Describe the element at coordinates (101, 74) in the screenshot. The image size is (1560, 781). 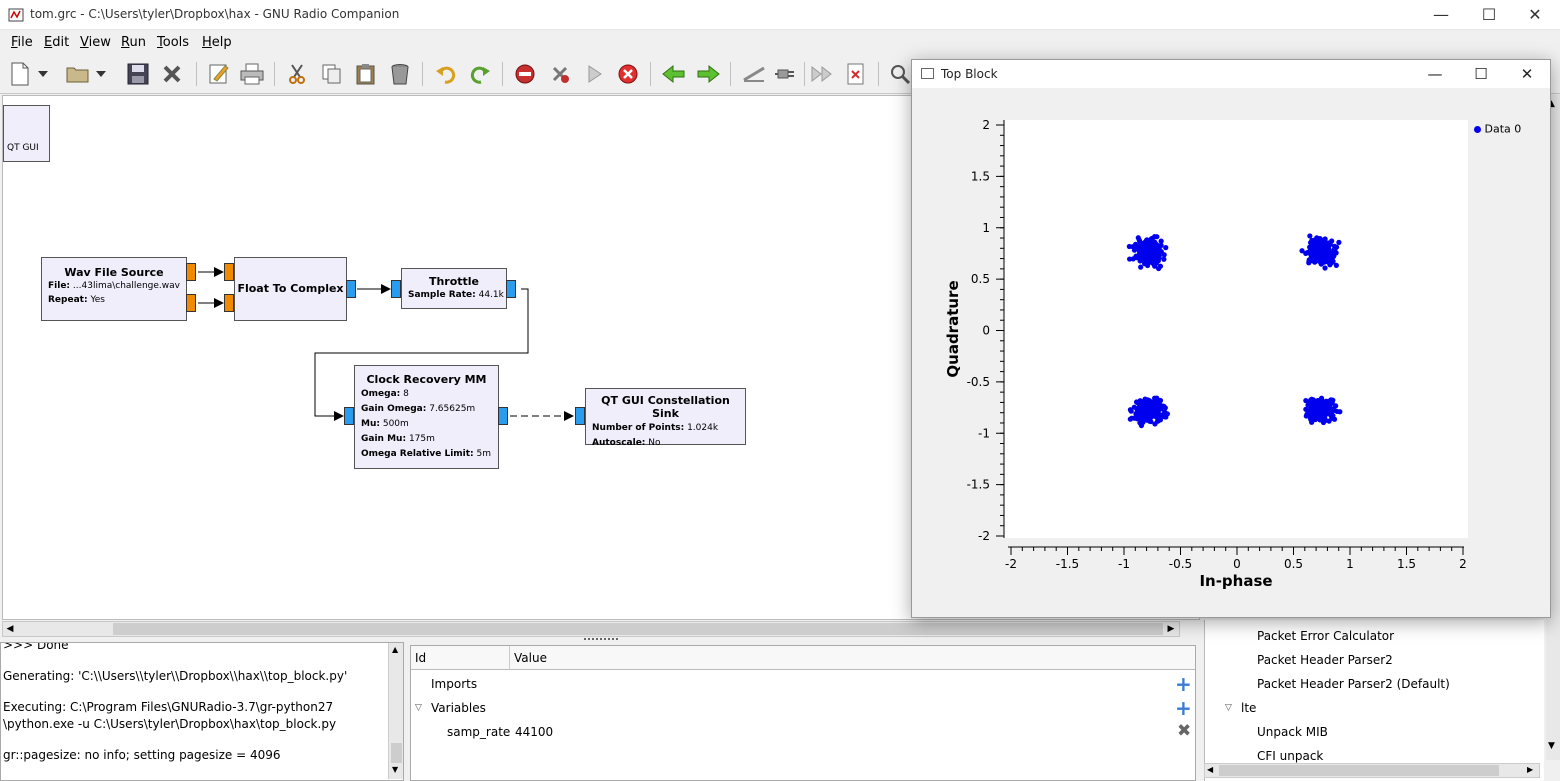
I see `open-dropdown-chevron-icon` at that location.